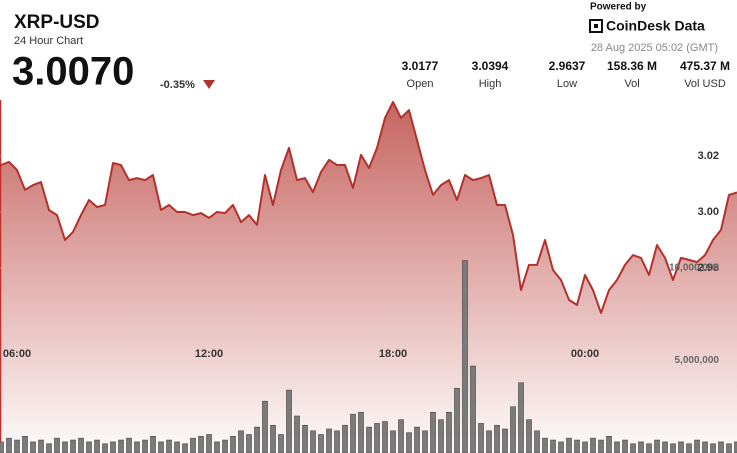 The width and height of the screenshot is (737, 453). I want to click on brand-icon, so click(596, 26).